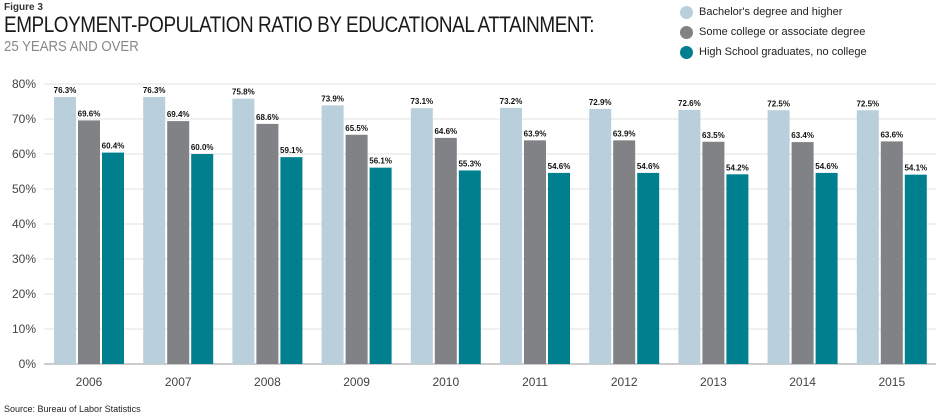 This screenshot has height=417, width=941. I want to click on x-tick-label: 2010, so click(445, 382).